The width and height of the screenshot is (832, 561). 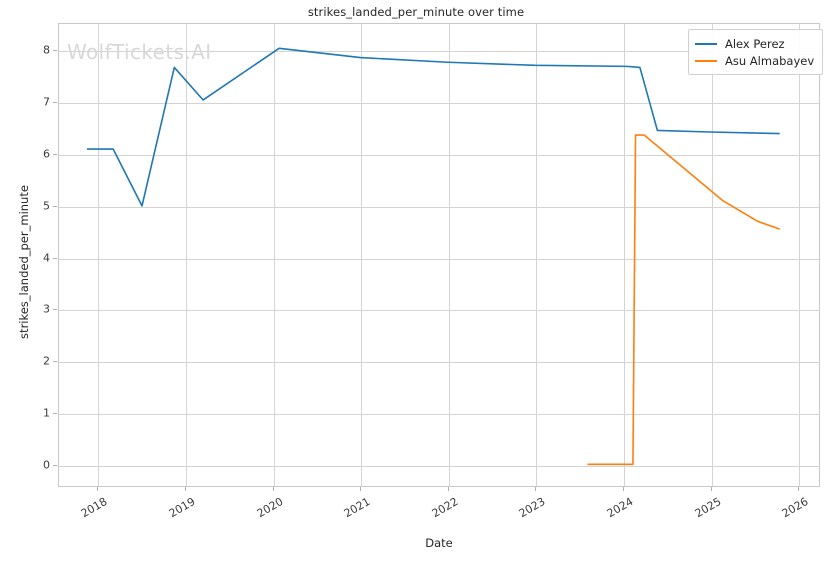 I want to click on y-tick-label: 0, so click(x=46, y=465).